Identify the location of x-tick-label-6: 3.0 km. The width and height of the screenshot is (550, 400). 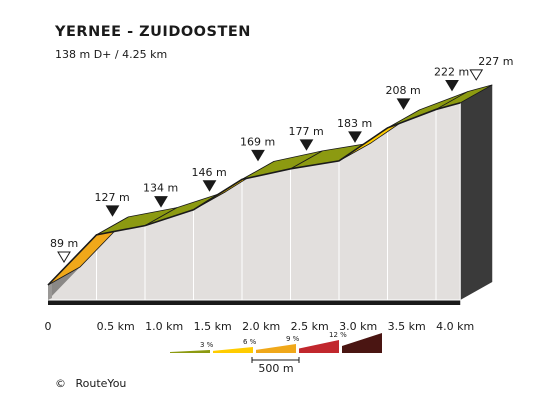
(358, 326).